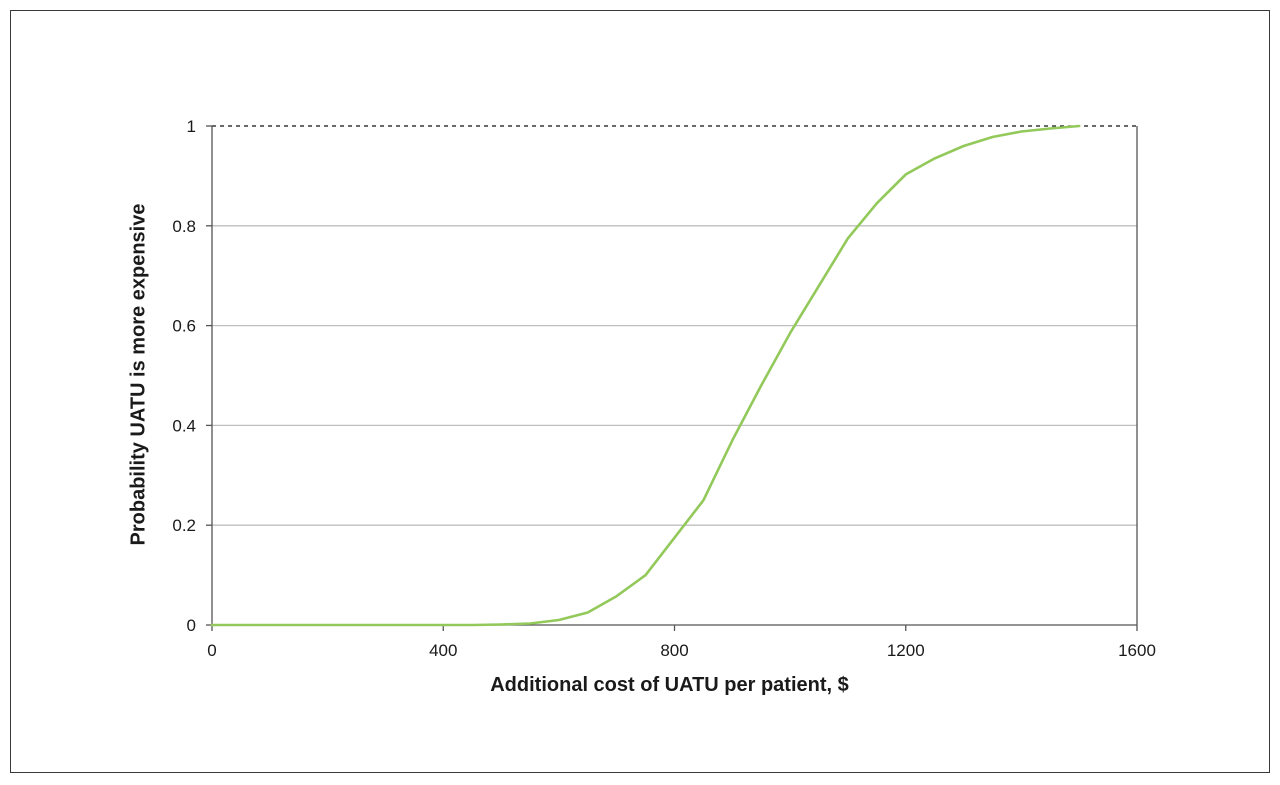  What do you see at coordinates (191, 126) in the screenshot?
I see `y-tick-label: 1` at bounding box center [191, 126].